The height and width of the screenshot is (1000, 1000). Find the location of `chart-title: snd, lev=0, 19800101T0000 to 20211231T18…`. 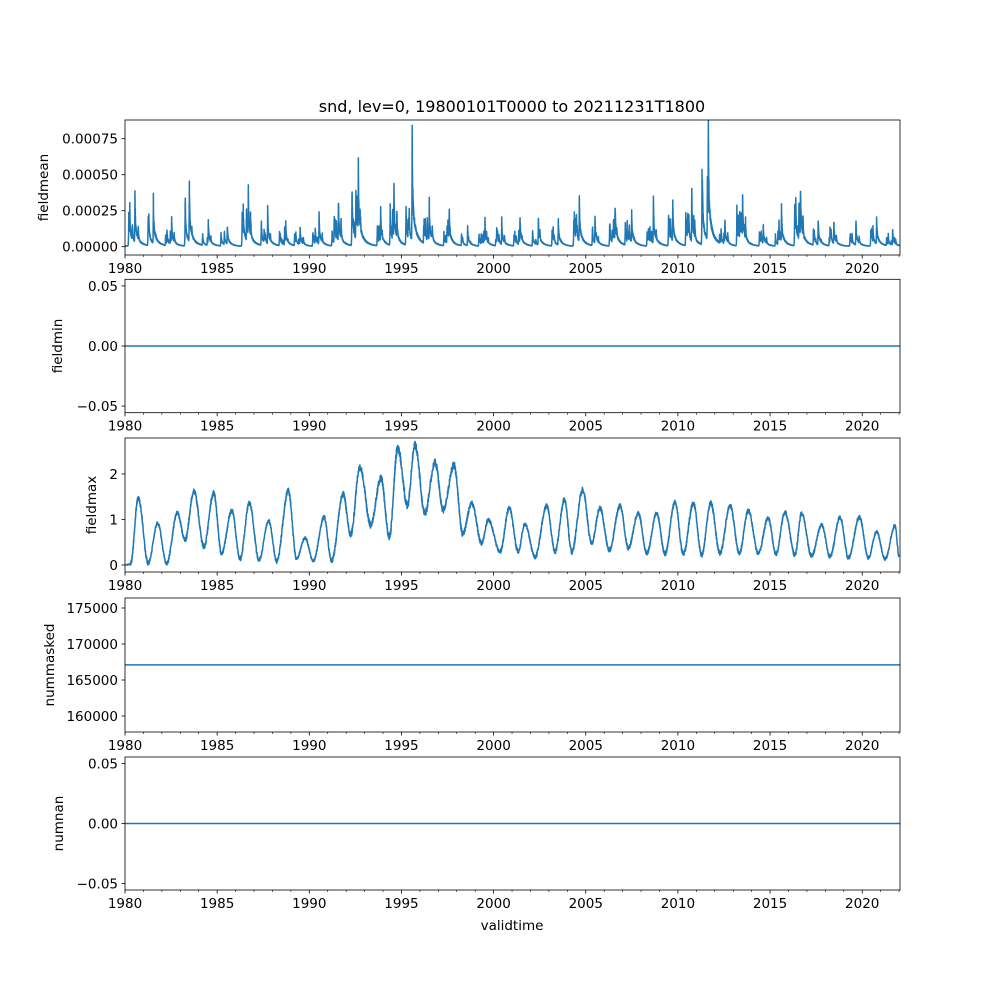

chart-title: snd, lev=0, 19800101T0000 to 20211231T18… is located at coordinates (512, 106).